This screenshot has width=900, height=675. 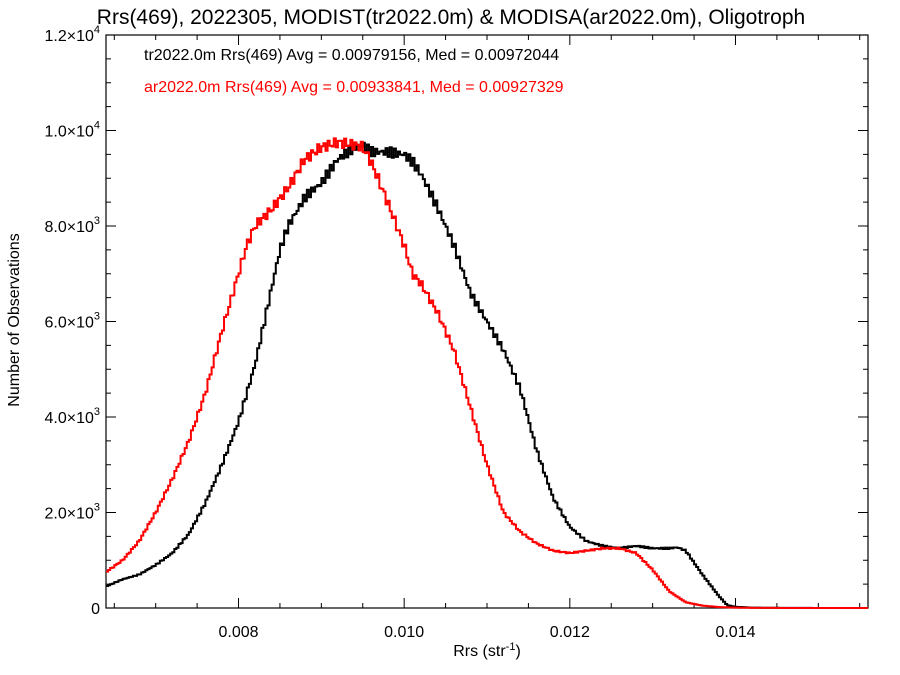 I want to click on y-tick-label: 2.0×10³, so click(x=72, y=512).